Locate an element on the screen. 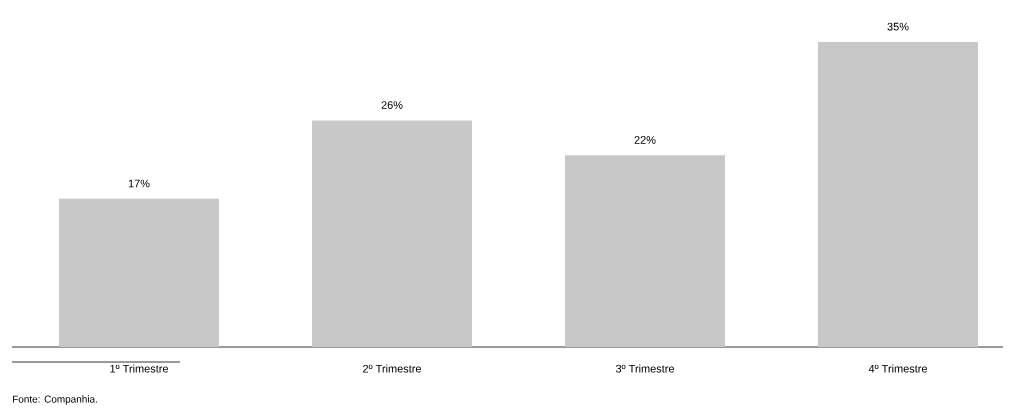 The height and width of the screenshot is (416, 1013). x-tick-label: 4º Trimestre is located at coordinates (898, 368).